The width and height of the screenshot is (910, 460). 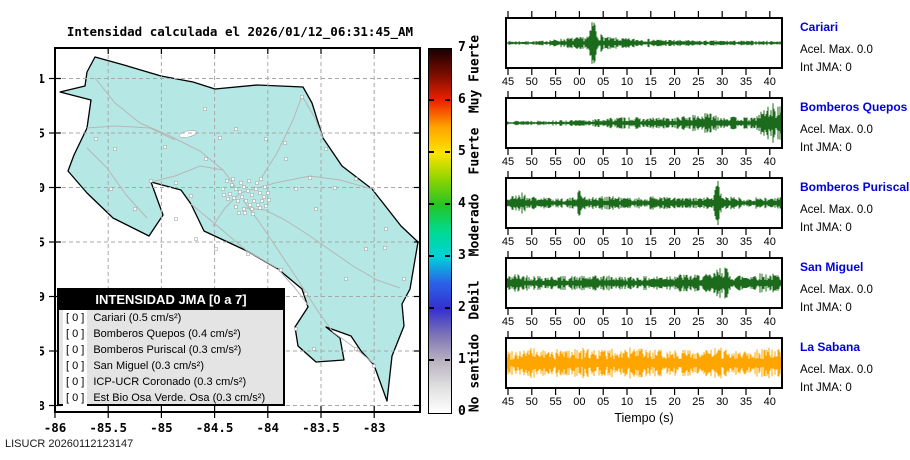 I want to click on colorbar-number: 1, so click(x=462, y=359).